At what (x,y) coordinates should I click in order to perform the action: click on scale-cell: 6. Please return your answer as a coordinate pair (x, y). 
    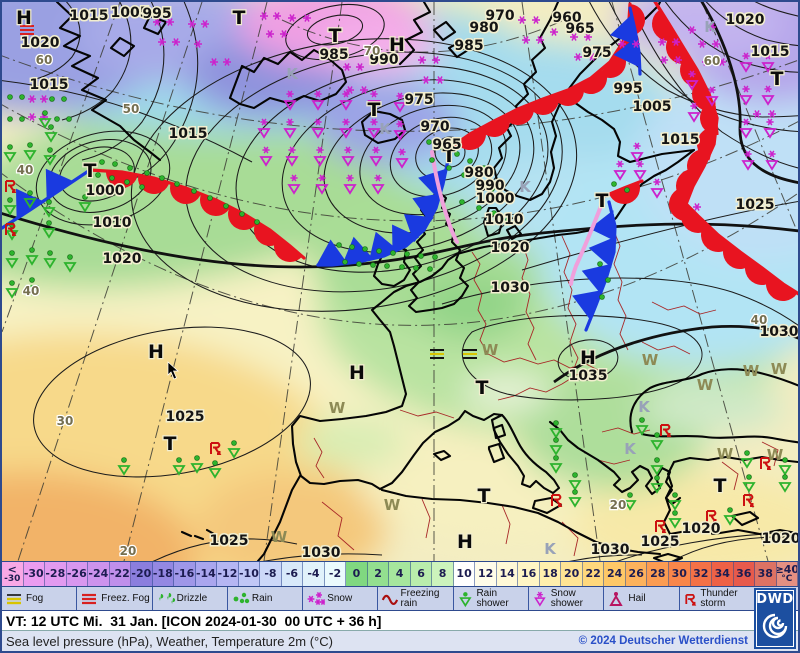
    Looking at the image, I should click on (421, 574).